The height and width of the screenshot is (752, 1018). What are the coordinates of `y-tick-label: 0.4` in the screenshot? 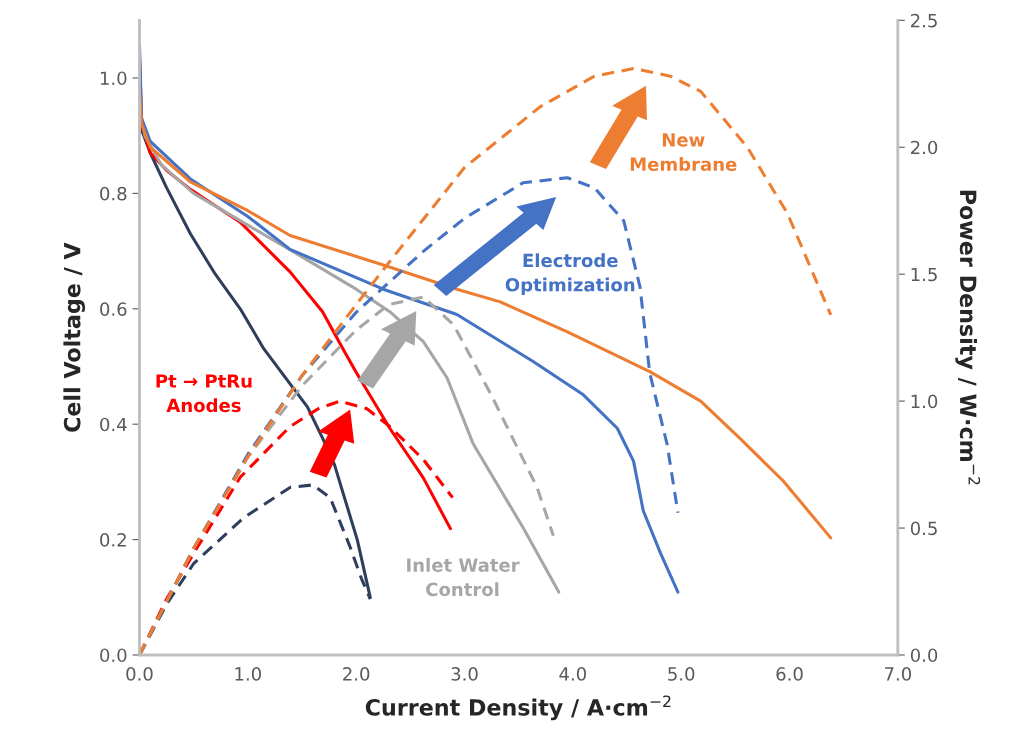 It's located at (113, 424).